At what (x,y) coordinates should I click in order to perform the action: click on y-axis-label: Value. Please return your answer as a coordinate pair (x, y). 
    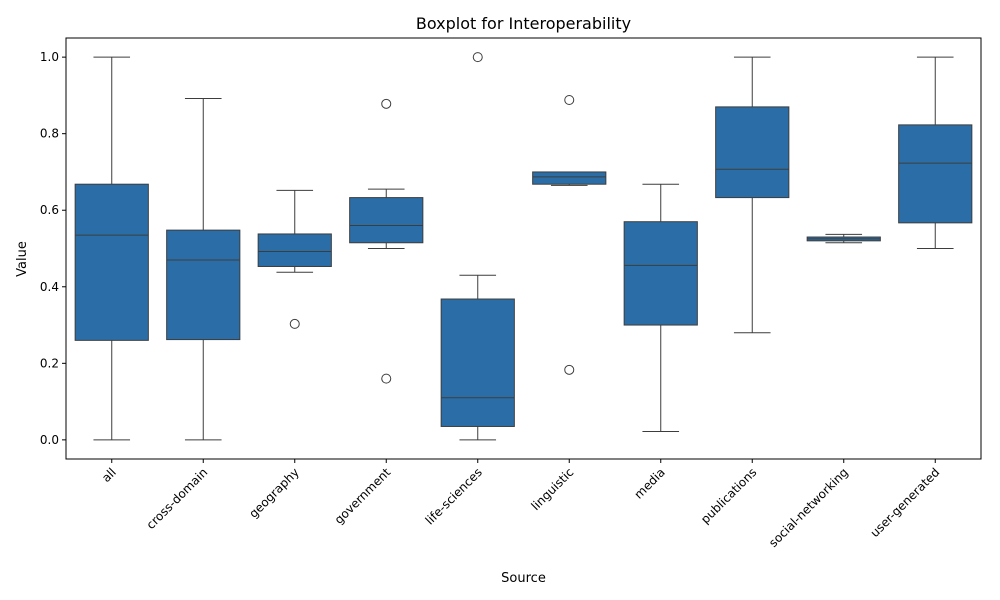
    Looking at the image, I should click on (22, 259).